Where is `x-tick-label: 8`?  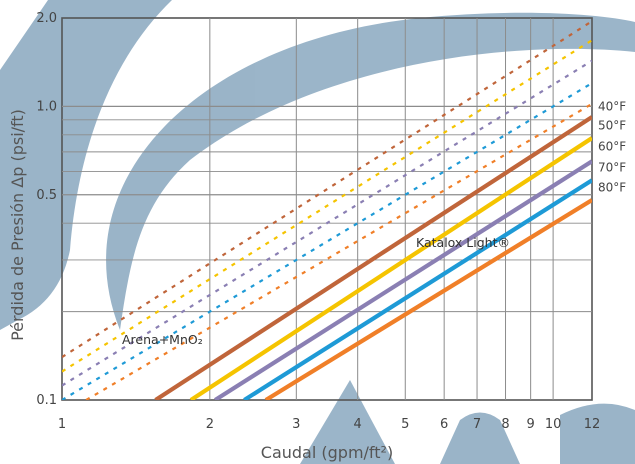 x-tick-label: 8 is located at coordinates (505, 424).